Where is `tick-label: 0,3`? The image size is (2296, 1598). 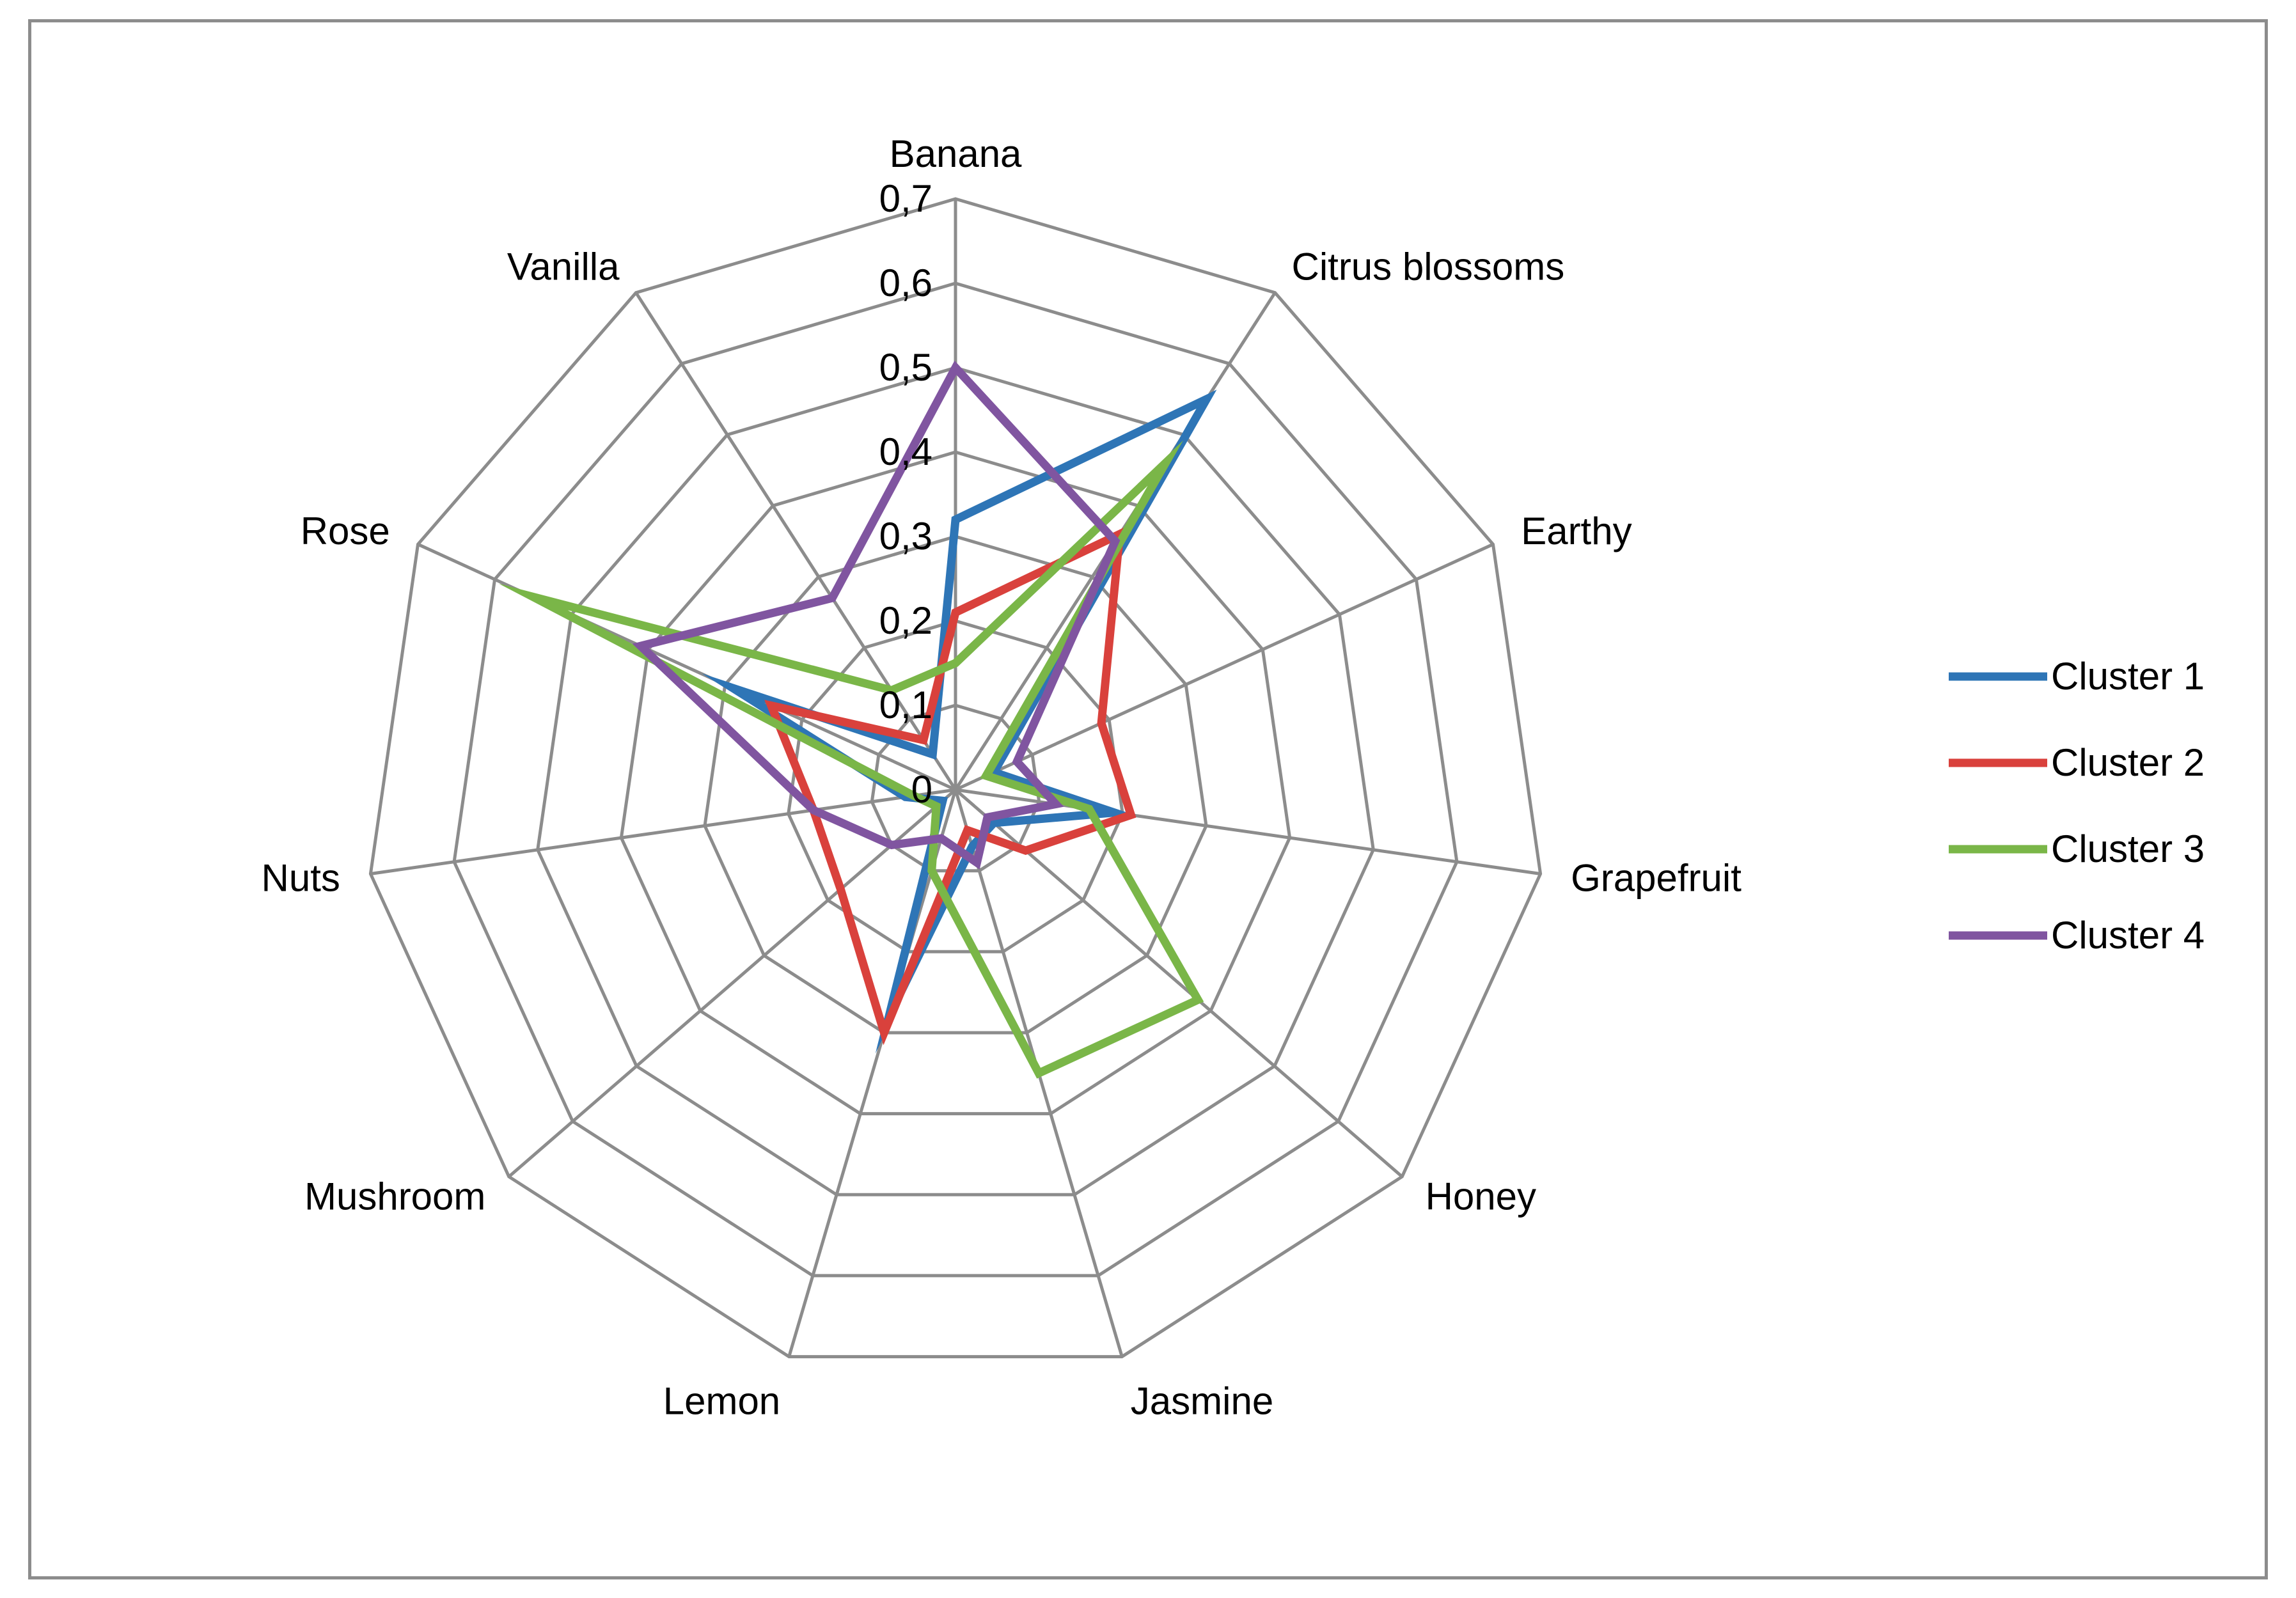 tick-label: 0,3 is located at coordinates (905, 536).